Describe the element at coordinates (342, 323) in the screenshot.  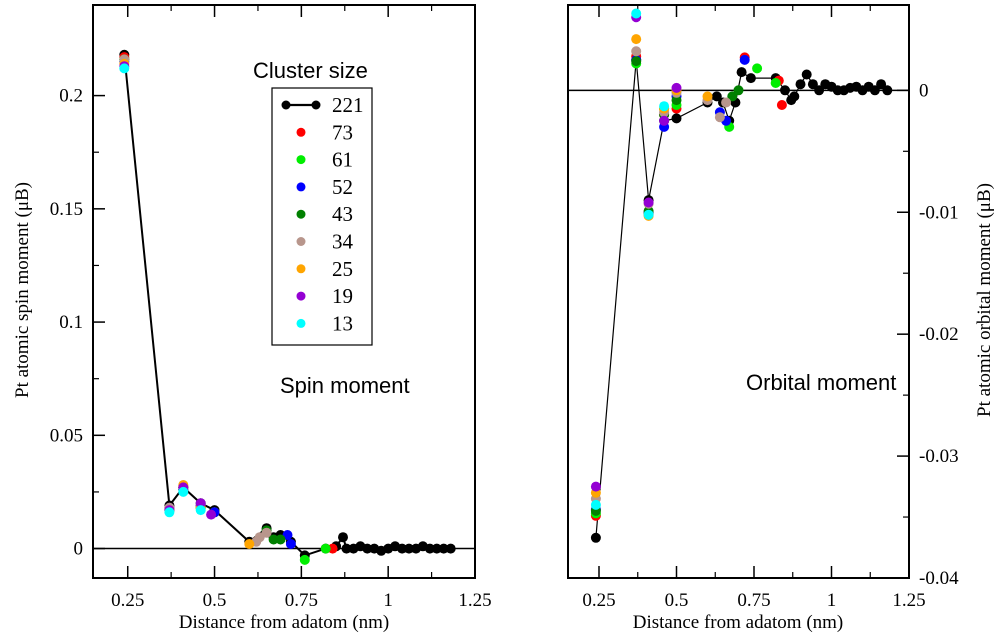
I see `legend-label-13: 13` at that location.